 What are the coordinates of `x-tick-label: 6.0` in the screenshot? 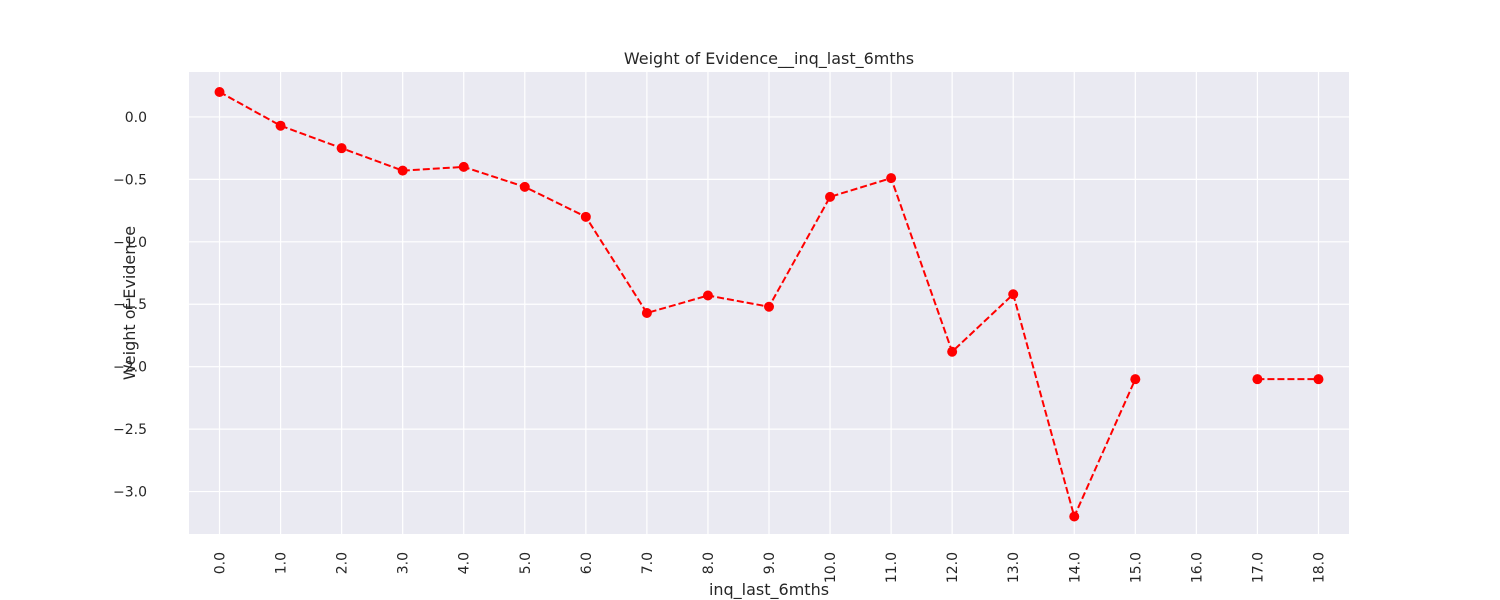 It's located at (587, 563).